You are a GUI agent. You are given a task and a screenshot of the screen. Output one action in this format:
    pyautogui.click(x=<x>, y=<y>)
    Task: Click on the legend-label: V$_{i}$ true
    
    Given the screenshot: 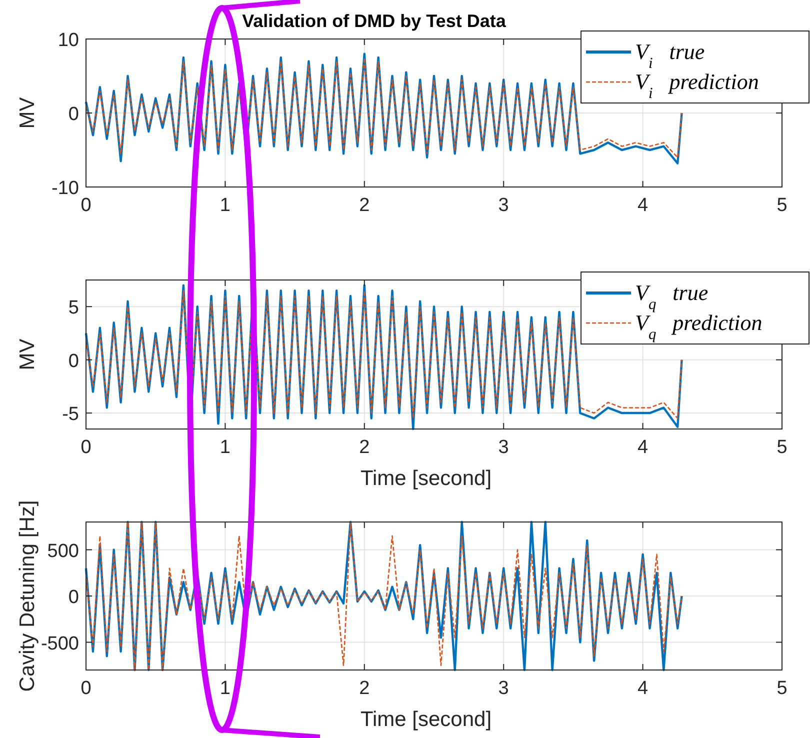 What is the action you would take?
    pyautogui.click(x=670, y=55)
    